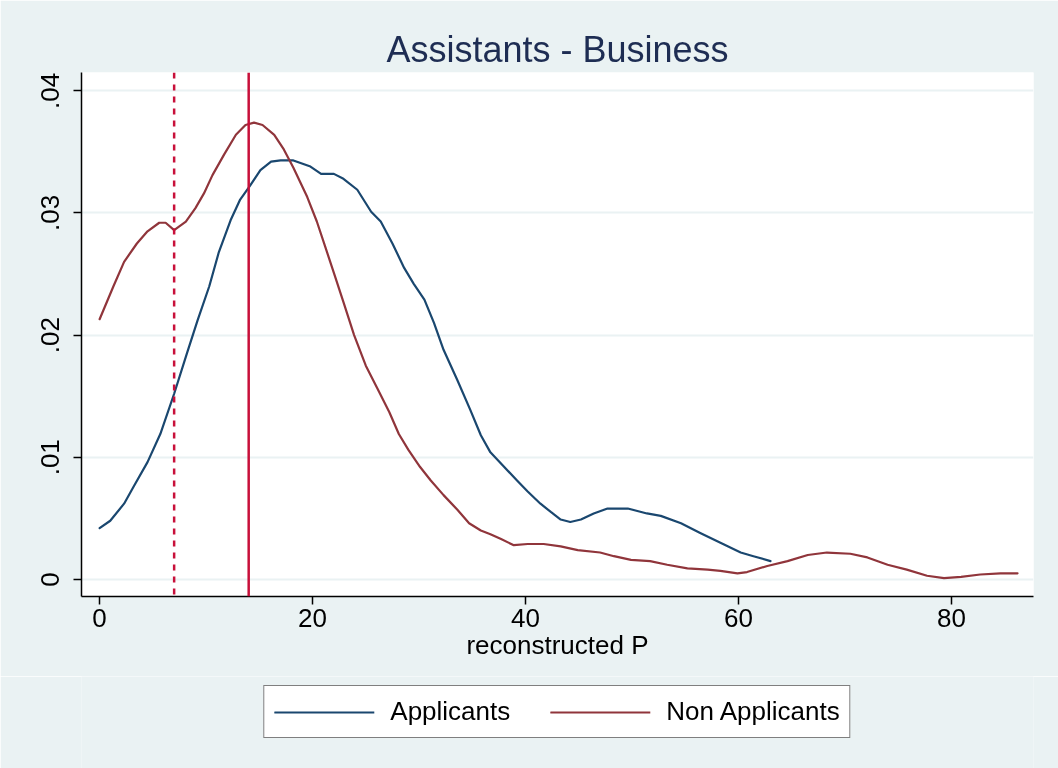  What do you see at coordinates (50, 457) in the screenshot?
I see `y-tick-label: .01` at bounding box center [50, 457].